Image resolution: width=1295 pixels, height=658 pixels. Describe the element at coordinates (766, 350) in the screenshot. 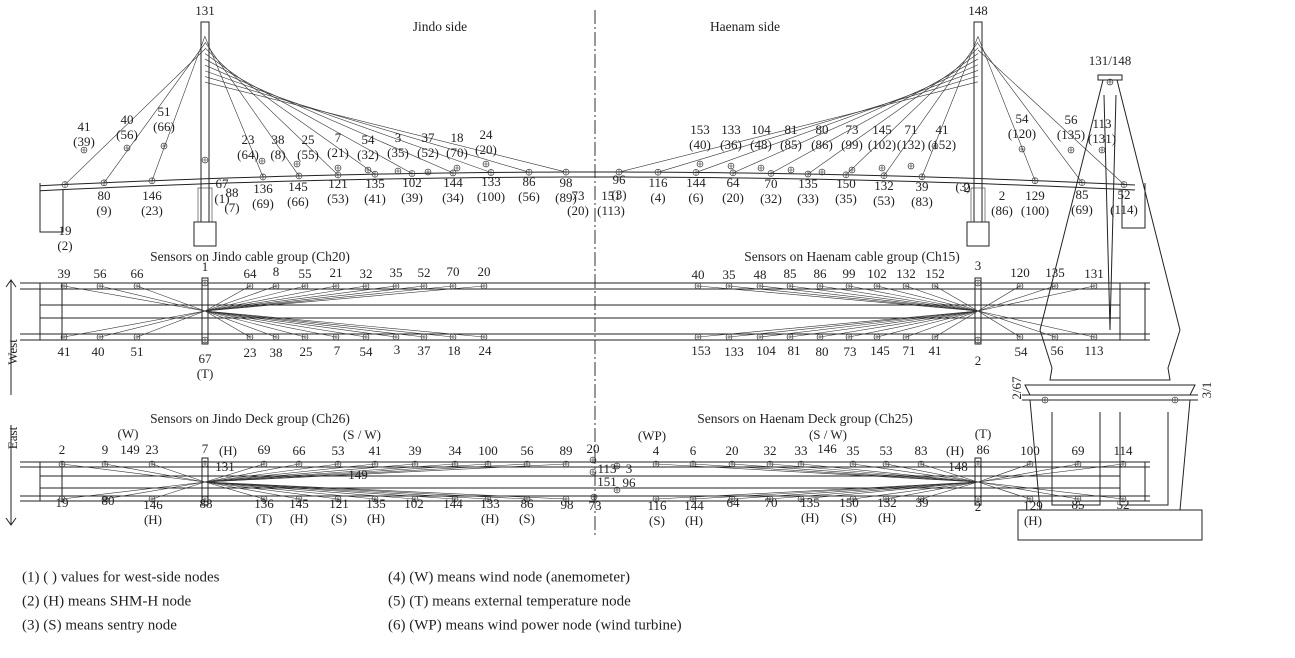

I see `node-label: 104` at that location.